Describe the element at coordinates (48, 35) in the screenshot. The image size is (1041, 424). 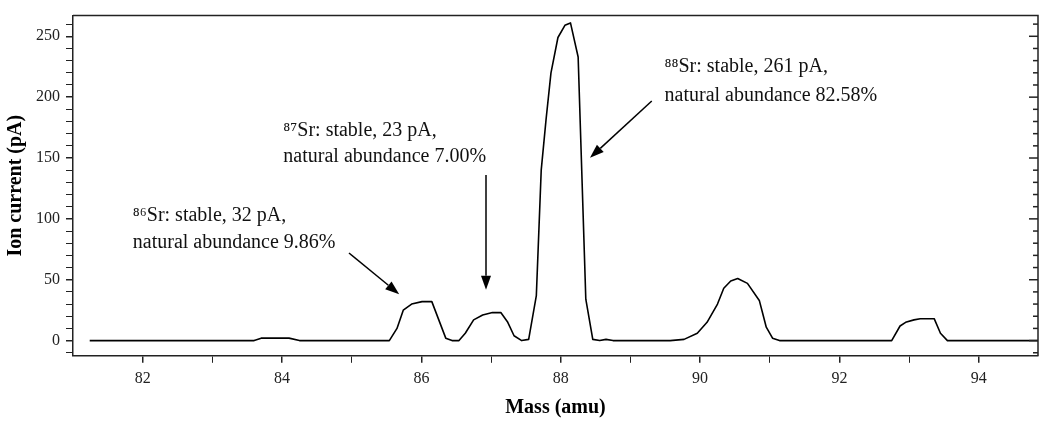
I see `y-tick-label: 250` at that location.